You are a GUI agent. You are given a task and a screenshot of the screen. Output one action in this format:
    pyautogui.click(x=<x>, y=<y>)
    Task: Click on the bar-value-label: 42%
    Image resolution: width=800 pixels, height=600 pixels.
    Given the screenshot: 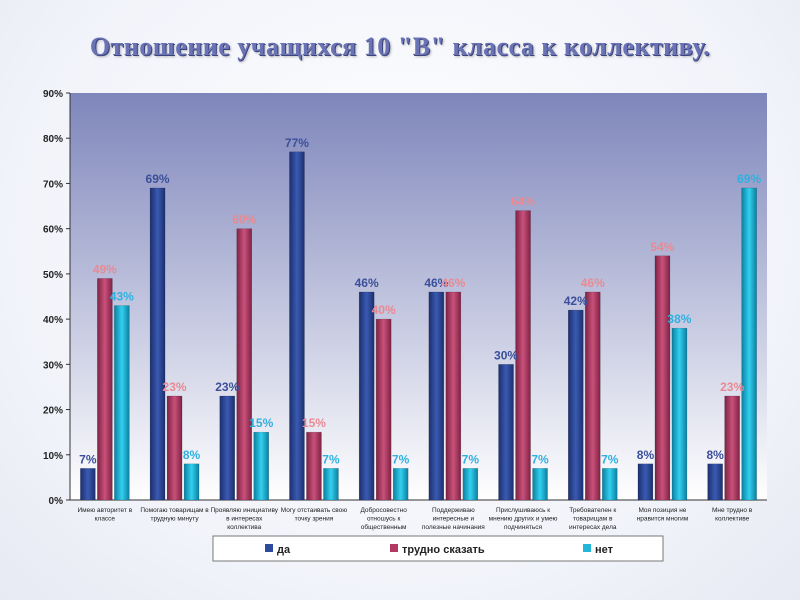 What is the action you would take?
    pyautogui.click(x=576, y=301)
    